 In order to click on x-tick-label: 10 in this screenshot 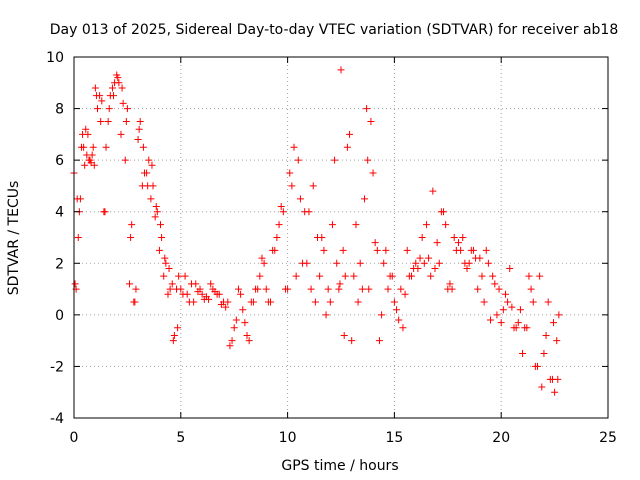, I will do `click(288, 438)`.